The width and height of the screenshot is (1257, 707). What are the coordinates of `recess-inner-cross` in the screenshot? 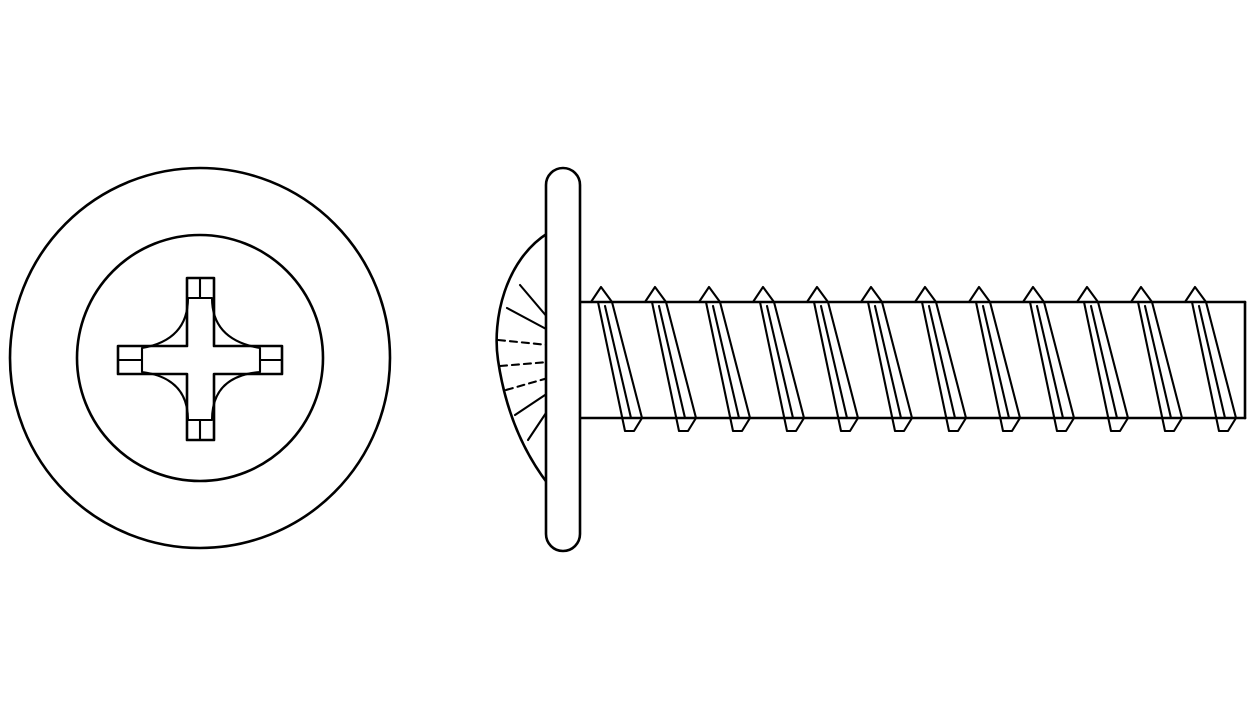 It's located at (201, 359).